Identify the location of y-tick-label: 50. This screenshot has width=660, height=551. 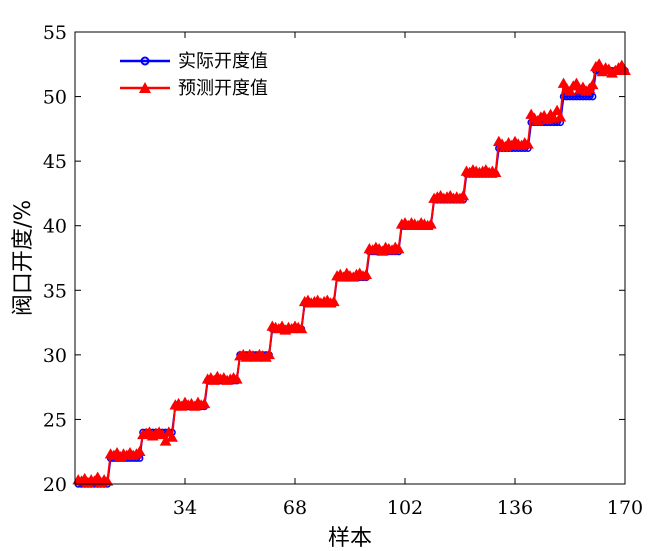
(55, 98).